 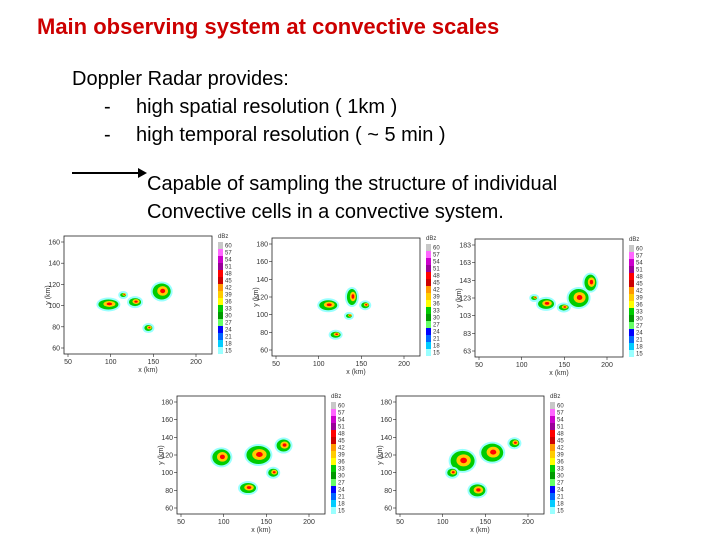 What do you see at coordinates (228, 352) in the screenshot?
I see `colorbar-label: 15` at bounding box center [228, 352].